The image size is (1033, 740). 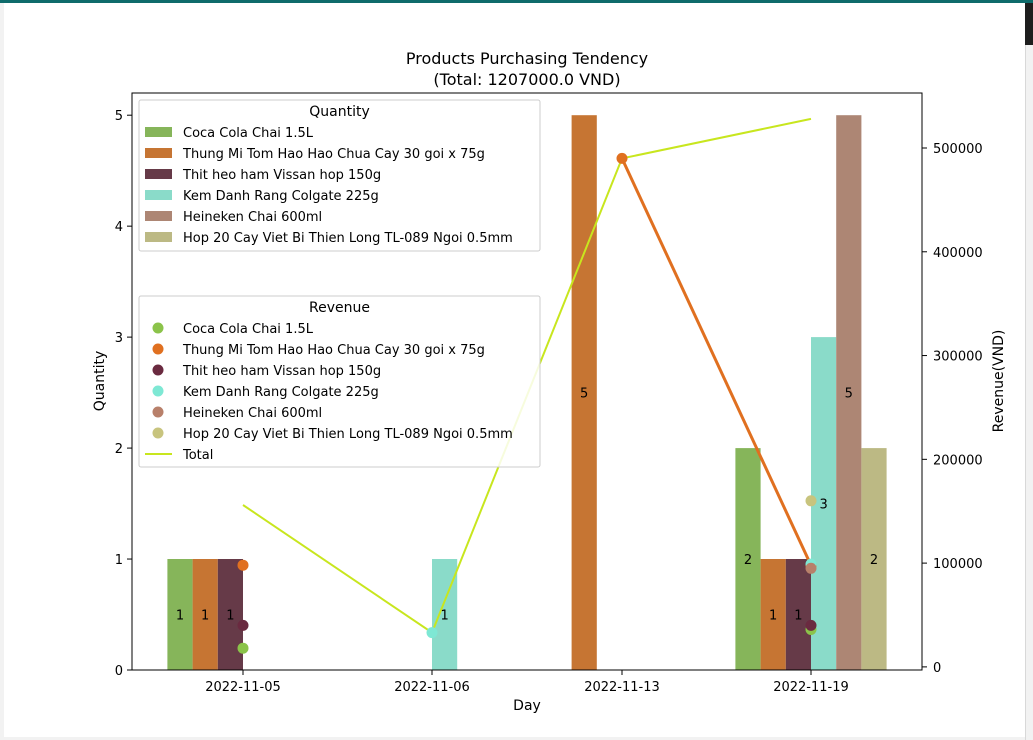 What do you see at coordinates (119, 449) in the screenshot?
I see `y-tick-label: 2` at bounding box center [119, 449].